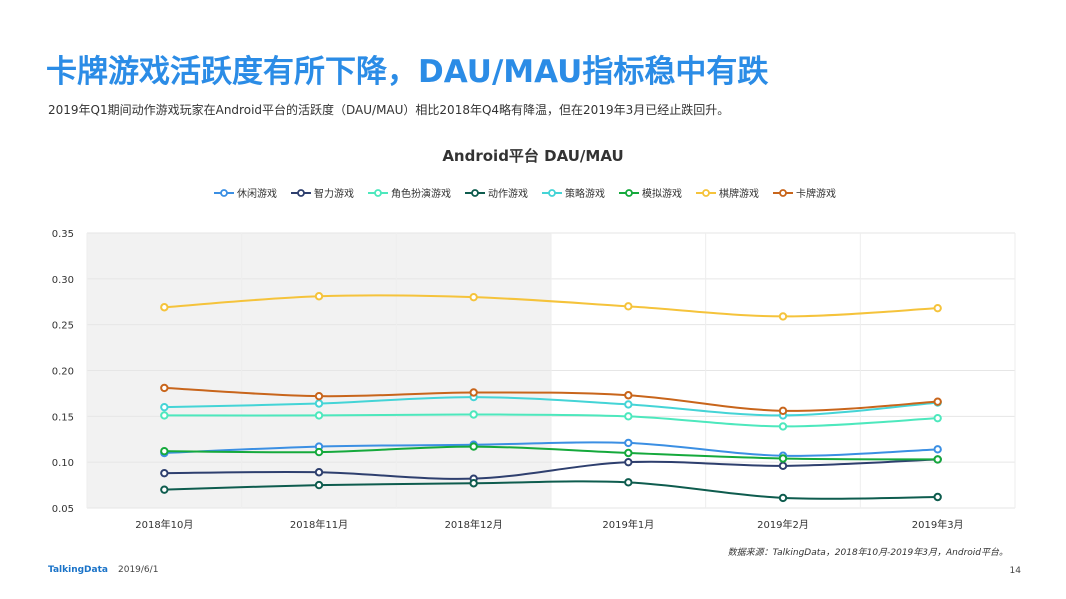 Image resolution: width=1066 pixels, height=599 pixels. I want to click on legend-item: 智力游戏, so click(322, 192).